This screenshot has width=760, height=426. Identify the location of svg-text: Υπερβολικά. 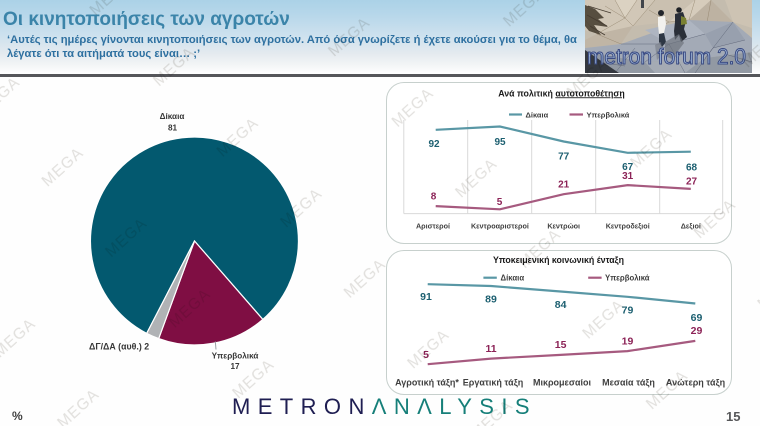
(627, 278).